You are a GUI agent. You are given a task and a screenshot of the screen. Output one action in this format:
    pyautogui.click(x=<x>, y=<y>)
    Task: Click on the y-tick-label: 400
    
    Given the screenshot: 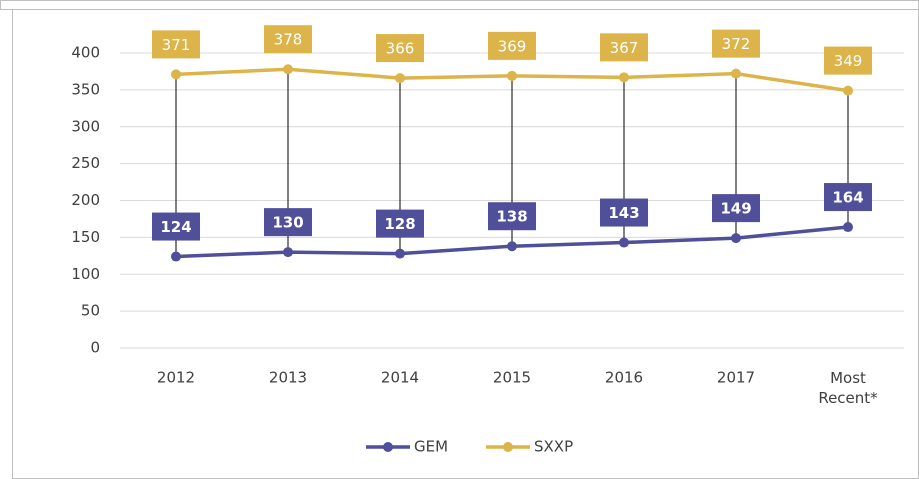 What is the action you would take?
    pyautogui.click(x=85, y=53)
    